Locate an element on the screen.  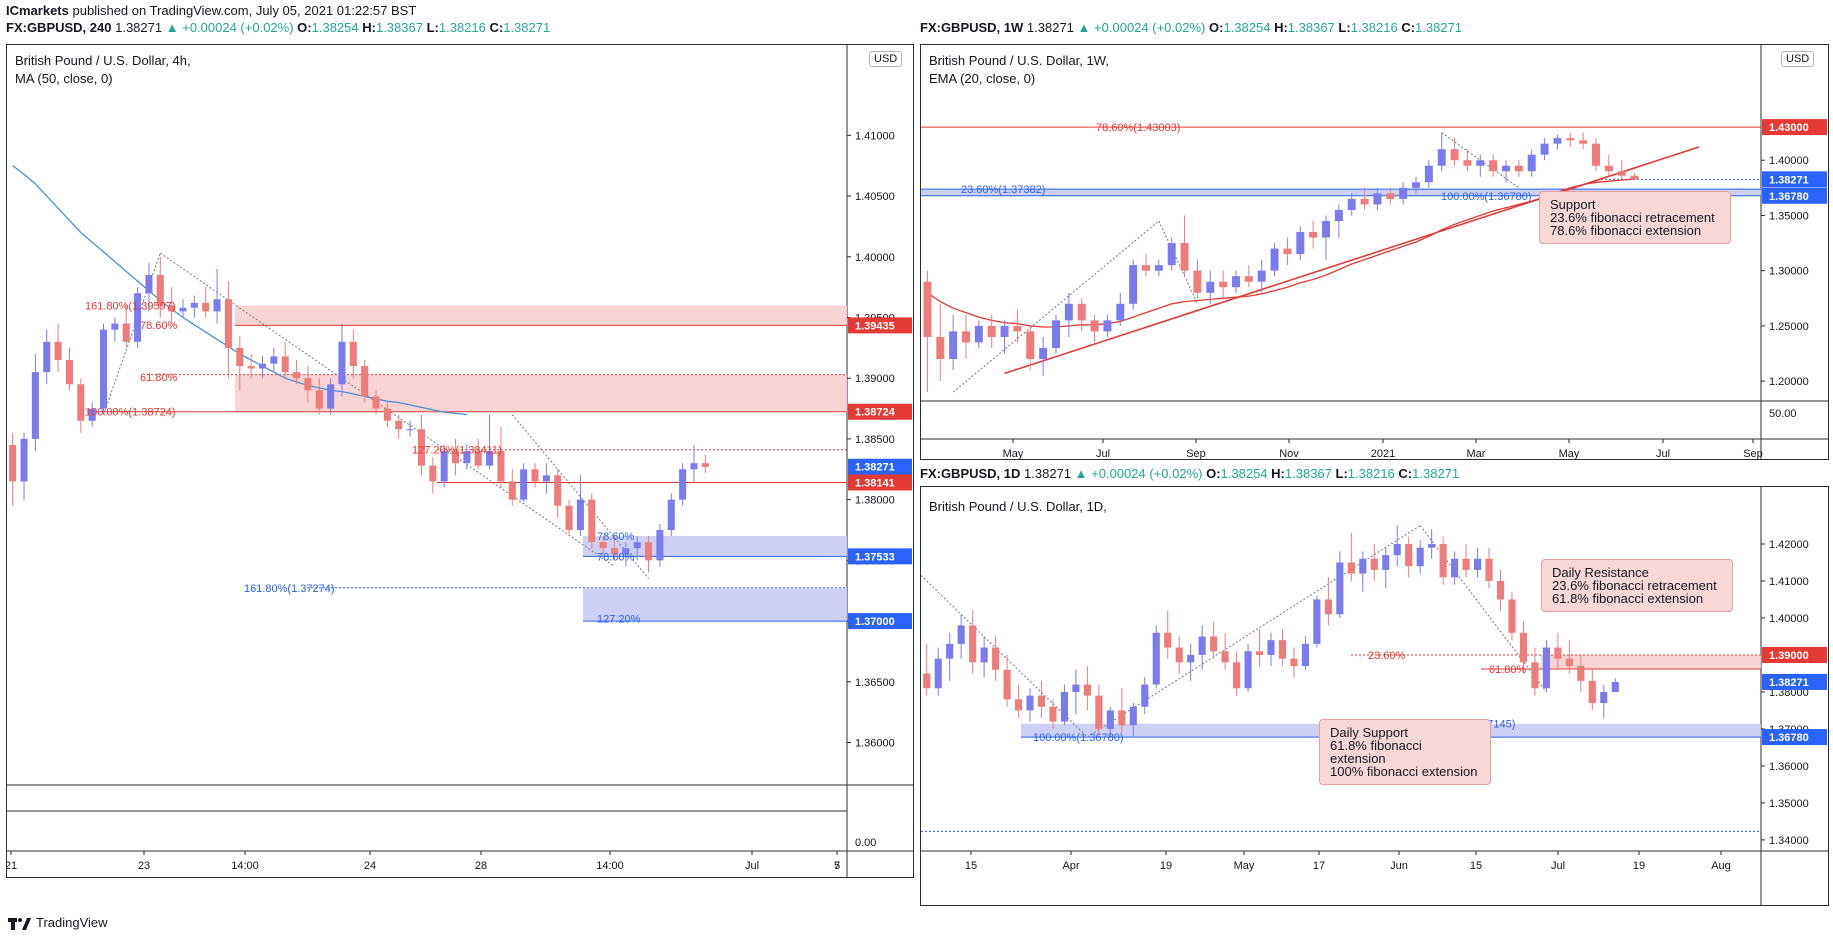
x-tick-label: 19 is located at coordinates (1639, 866).